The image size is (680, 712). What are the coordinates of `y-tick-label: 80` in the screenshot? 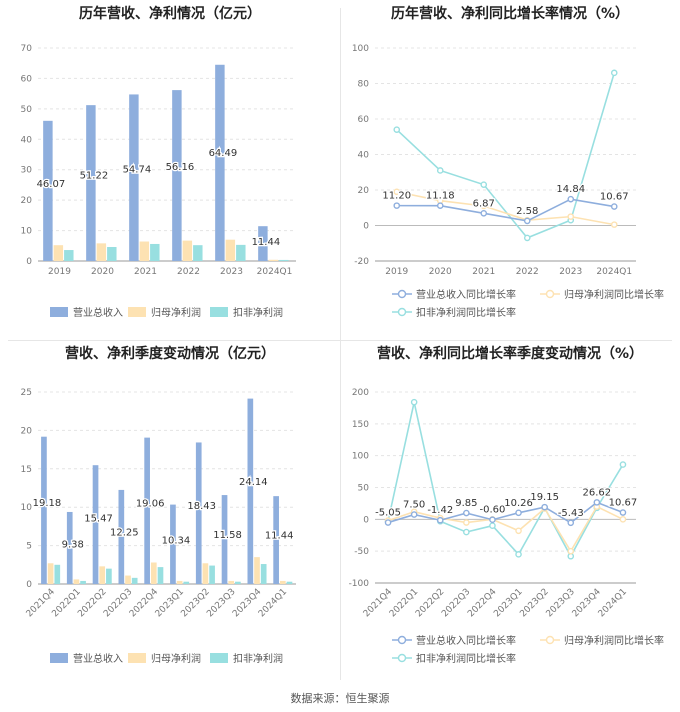 It's located at (364, 85).